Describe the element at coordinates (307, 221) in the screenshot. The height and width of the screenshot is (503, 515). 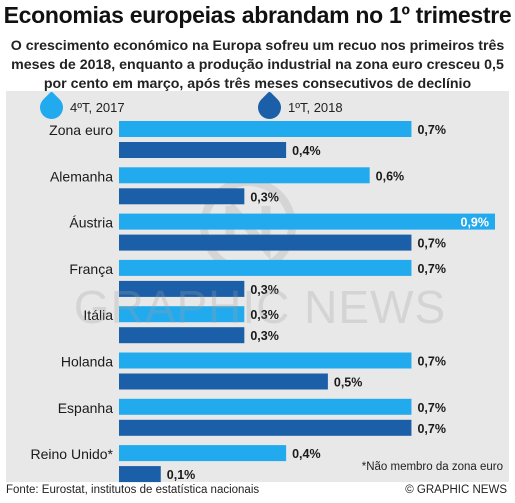
I see `bar-áustria-series-1` at that location.